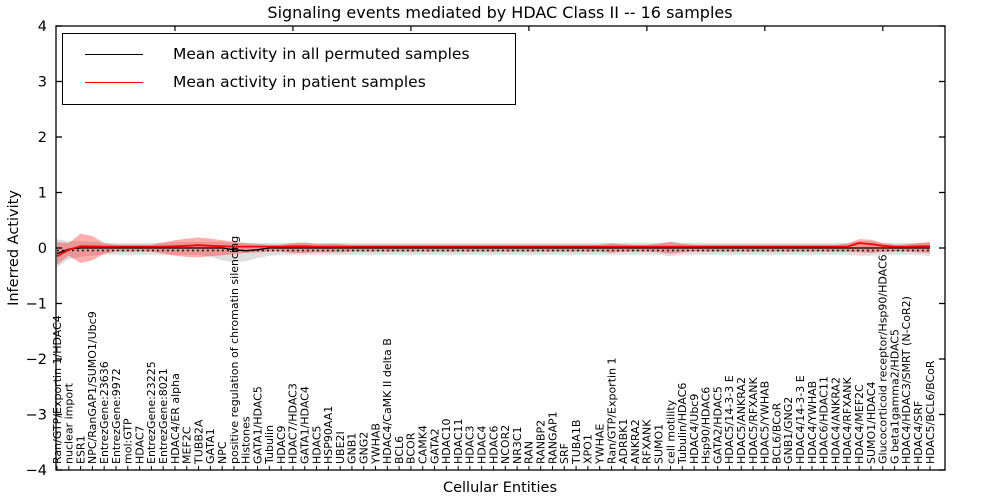 The image size is (1000, 500). What do you see at coordinates (139, 444) in the screenshot?
I see `x-category-label: HDAC7` at bounding box center [139, 444].